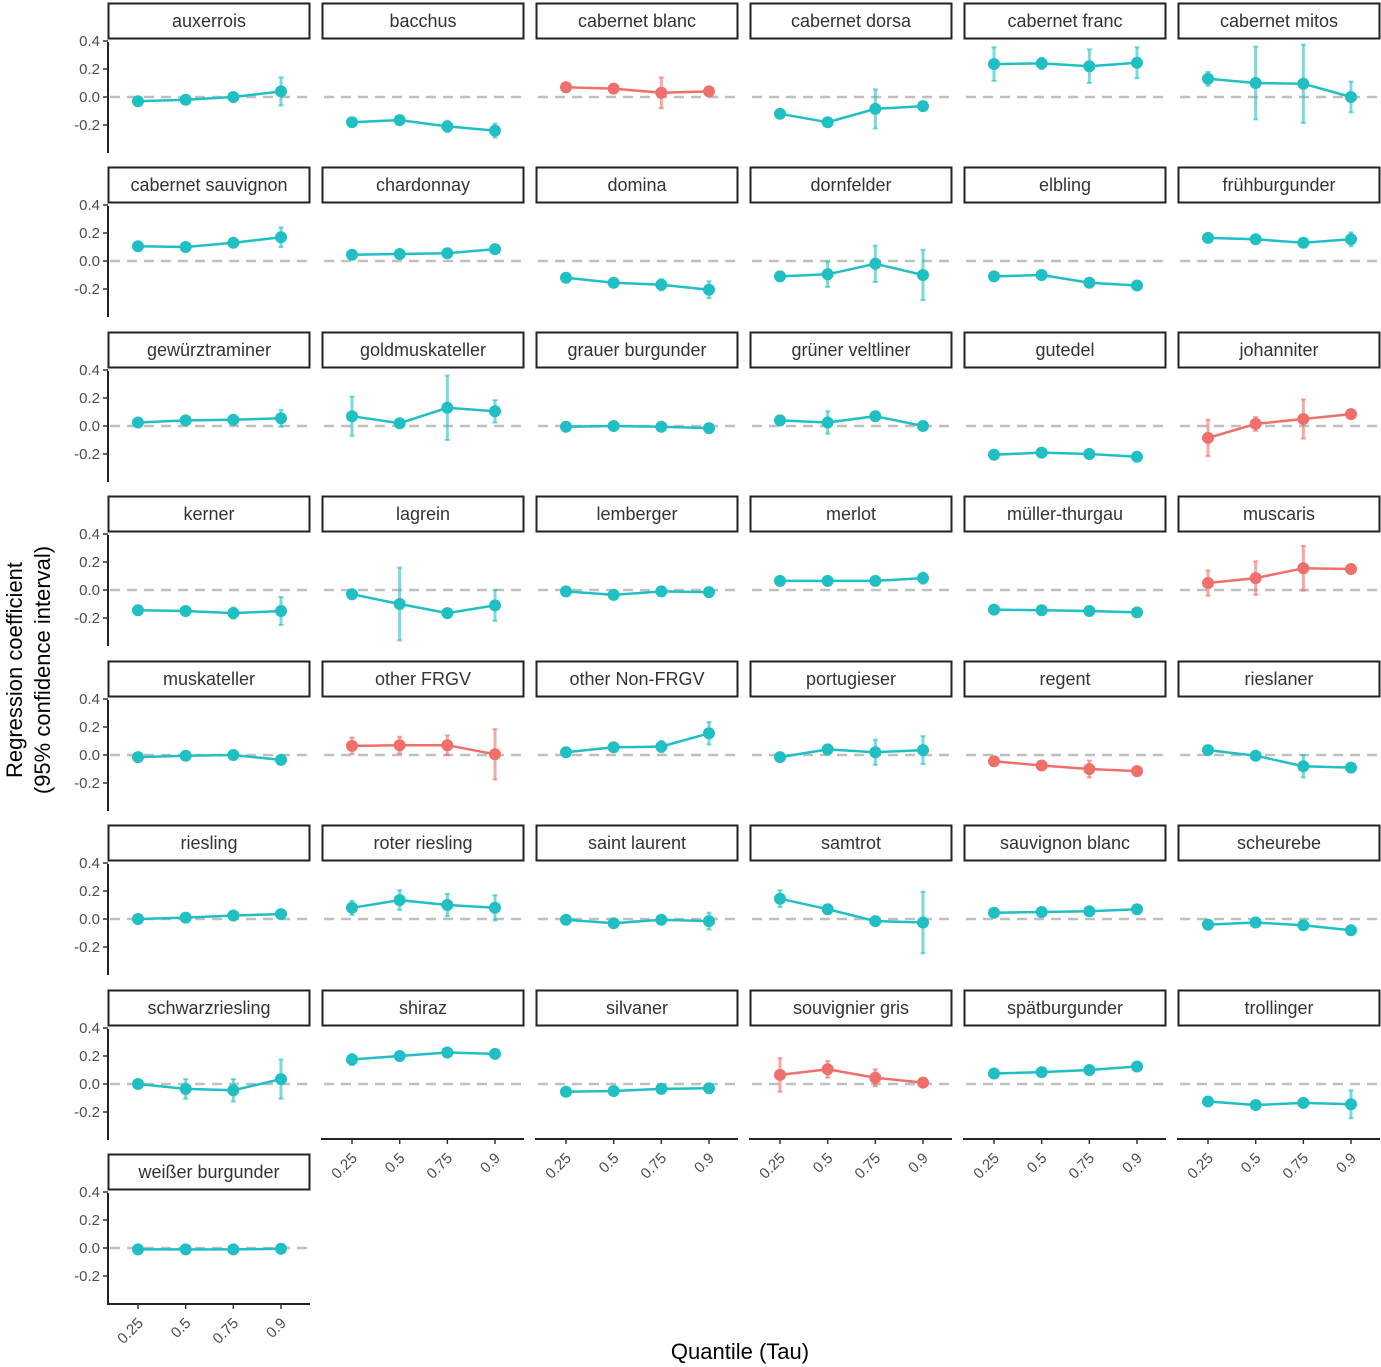 The image size is (1381, 1367). I want to click on panel-title: weißer burgunder, so click(208, 1172).